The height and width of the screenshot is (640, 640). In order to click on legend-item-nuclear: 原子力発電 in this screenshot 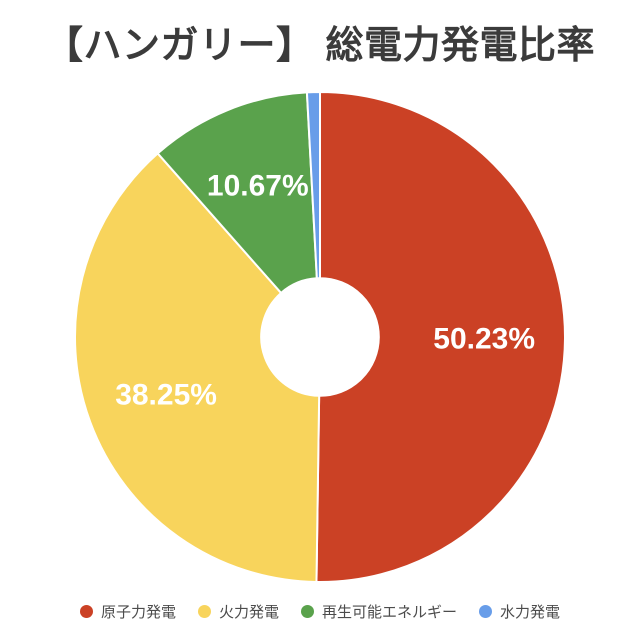, I will do `click(127, 611)`.